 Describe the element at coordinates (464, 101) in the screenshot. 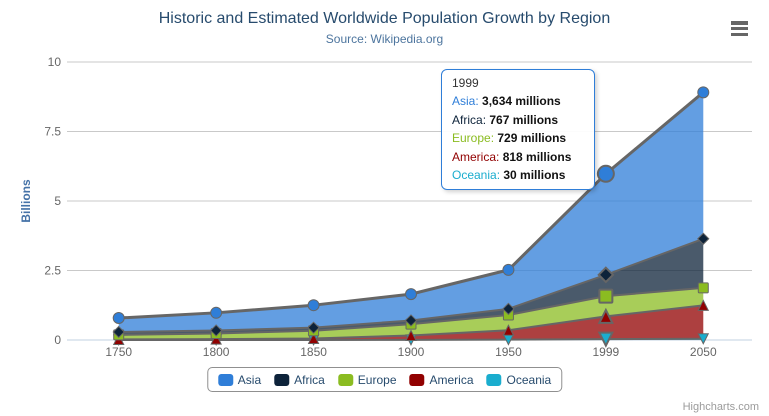

I see `tooltip-series-name: Asia` at that location.